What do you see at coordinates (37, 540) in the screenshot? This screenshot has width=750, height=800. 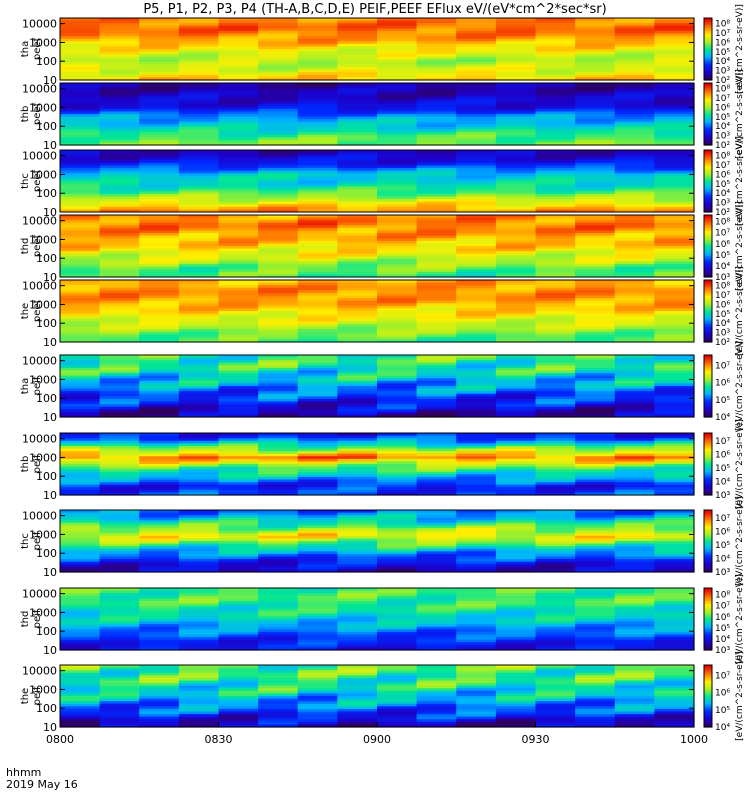 I see `panel-ylabel: peif` at bounding box center [37, 540].